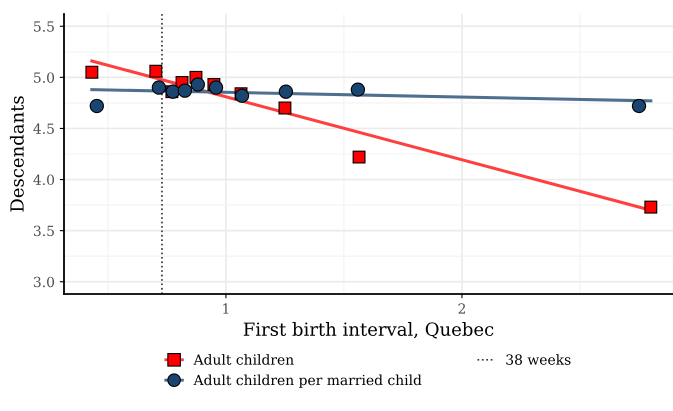 This screenshot has width=673, height=411. Describe the element at coordinates (44, 282) in the screenshot. I see `y-tick-label: 3.0` at that location.